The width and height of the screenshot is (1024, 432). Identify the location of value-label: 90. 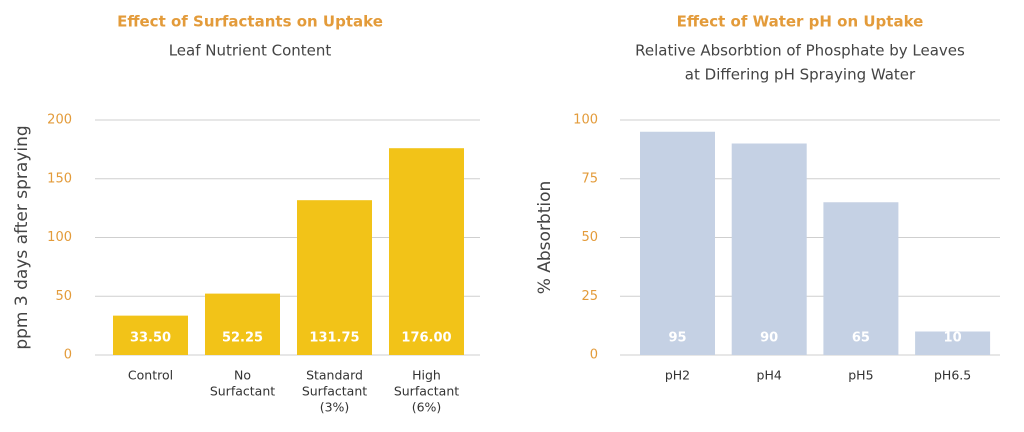
(769, 338).